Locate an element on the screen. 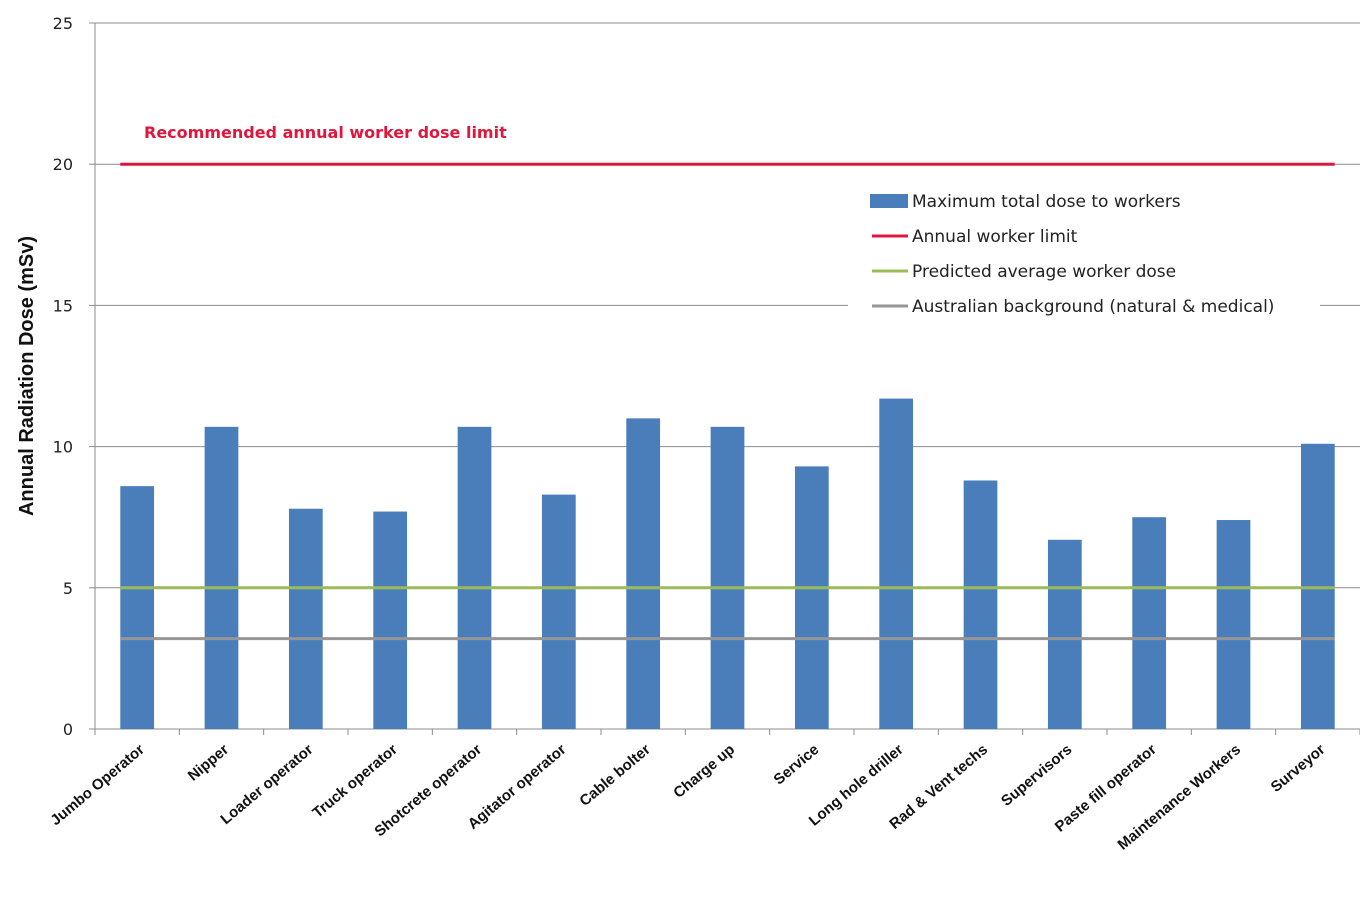 The width and height of the screenshot is (1360, 897). x-category-label: Truck operator is located at coordinates (355, 781).